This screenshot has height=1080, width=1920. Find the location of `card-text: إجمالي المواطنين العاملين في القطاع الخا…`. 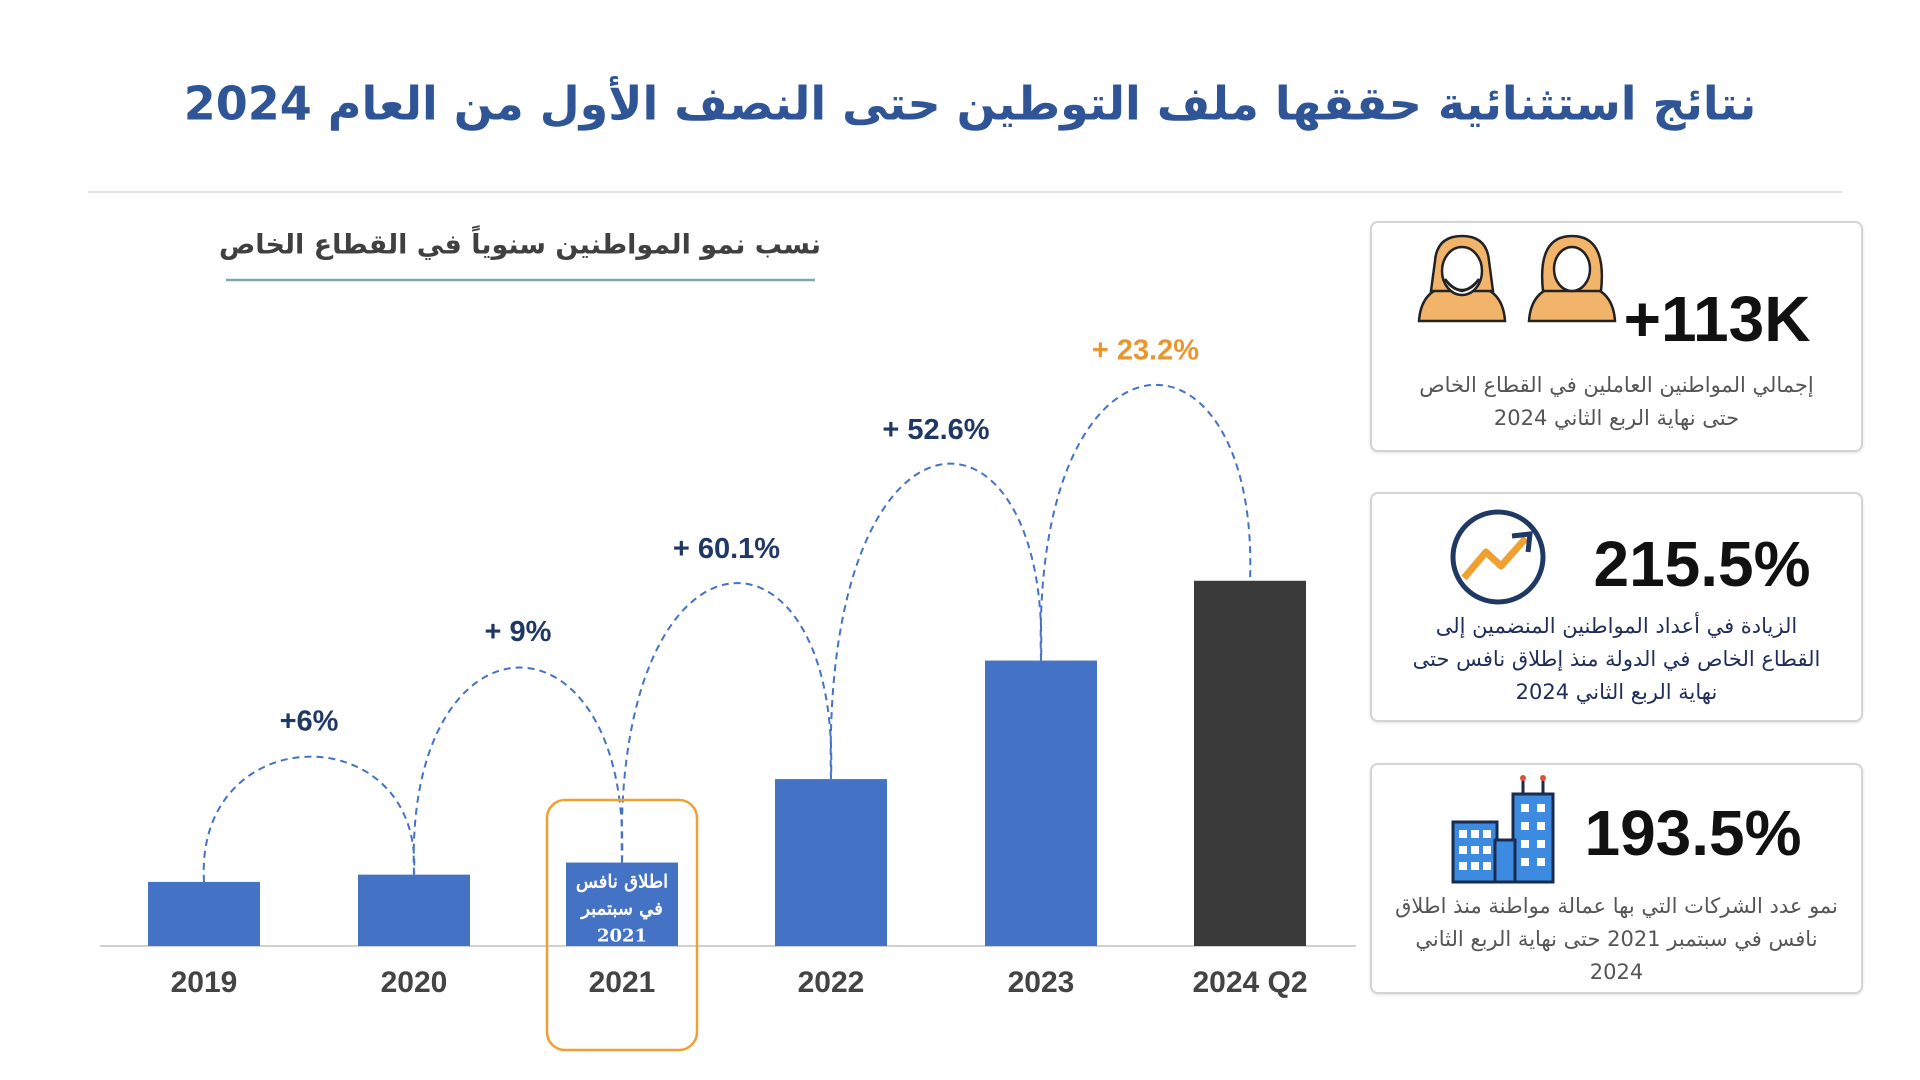

card-text: إجمالي المواطنين العاملين في القطاع الخا… is located at coordinates (1616, 402).